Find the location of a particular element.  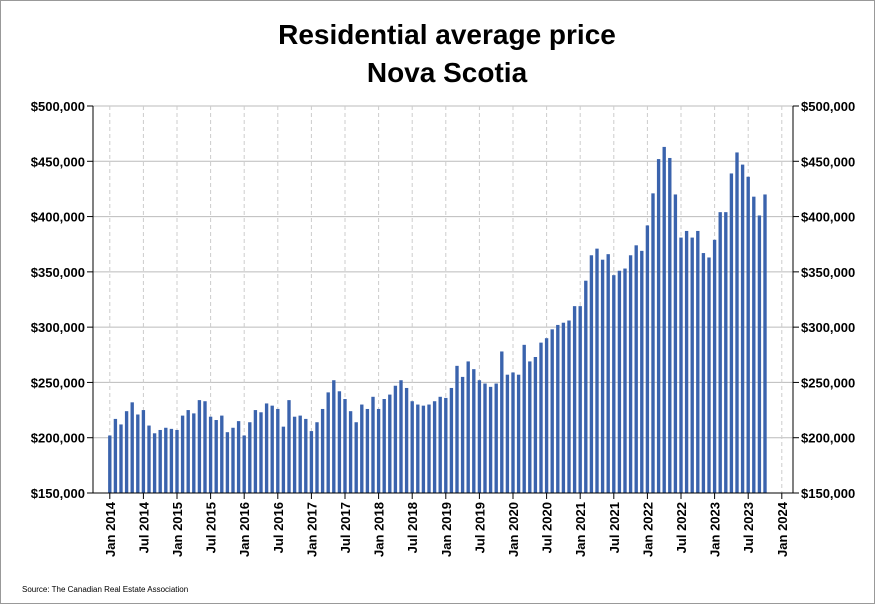

chart-subtitle: Nova Scotia is located at coordinates (447, 72).